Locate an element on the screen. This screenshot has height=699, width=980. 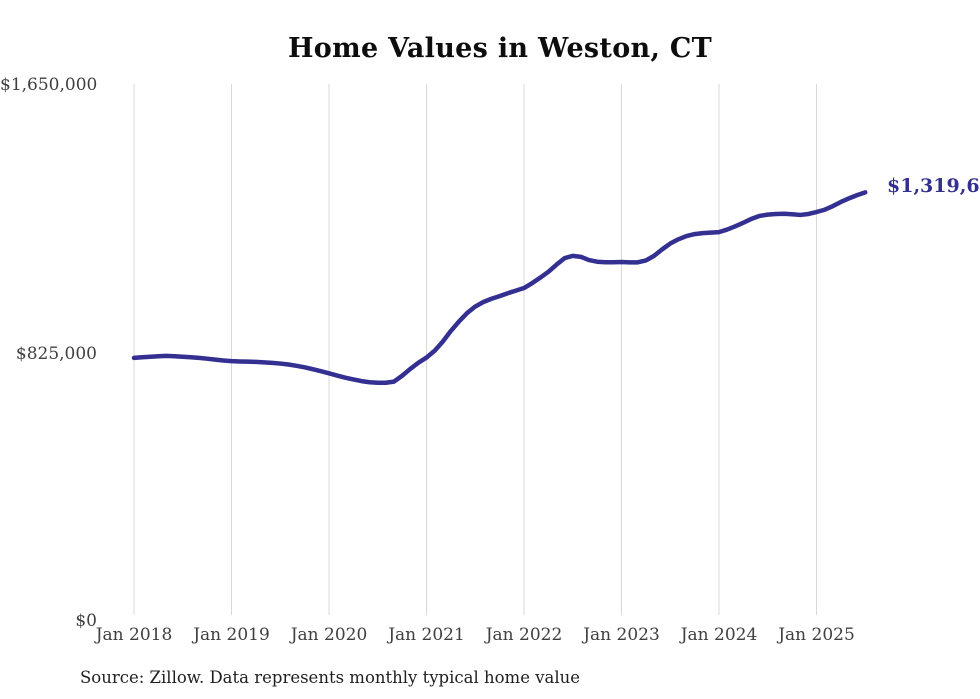
x-axis-tick-jan-2024: Jan 2024 is located at coordinates (719, 635).